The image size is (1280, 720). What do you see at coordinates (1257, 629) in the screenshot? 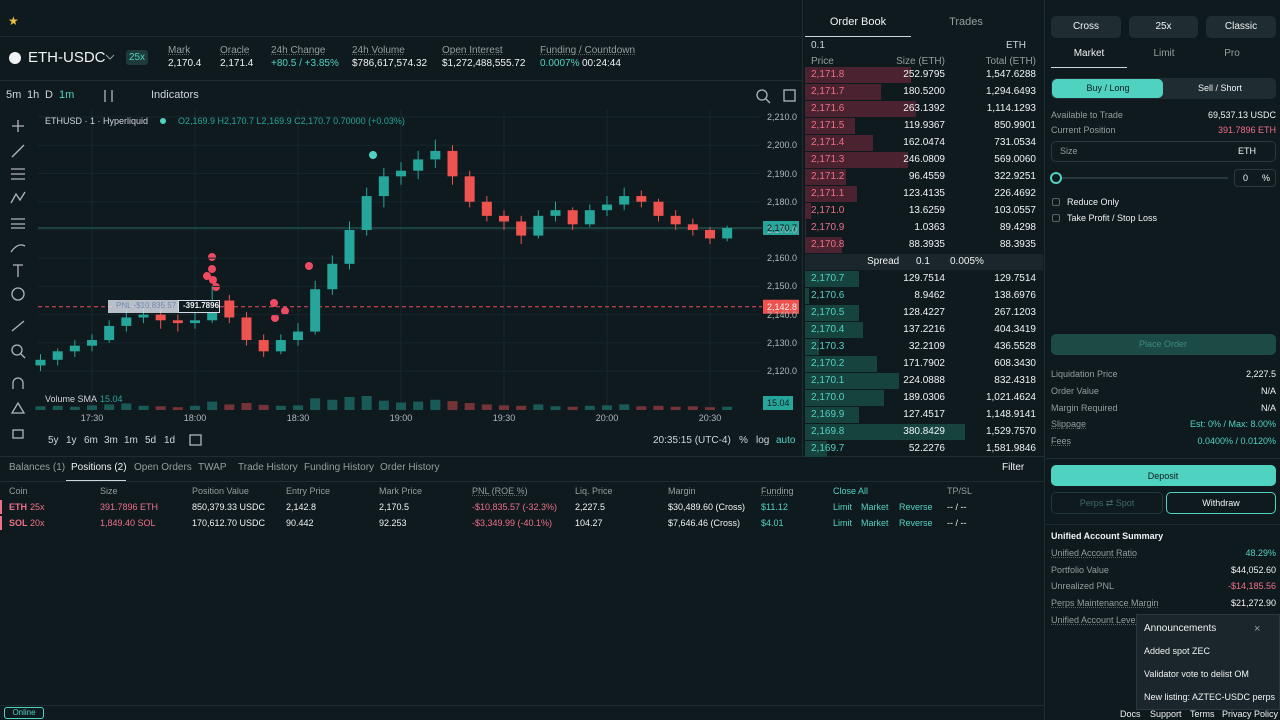
I see `close-popup: ×` at bounding box center [1257, 629].